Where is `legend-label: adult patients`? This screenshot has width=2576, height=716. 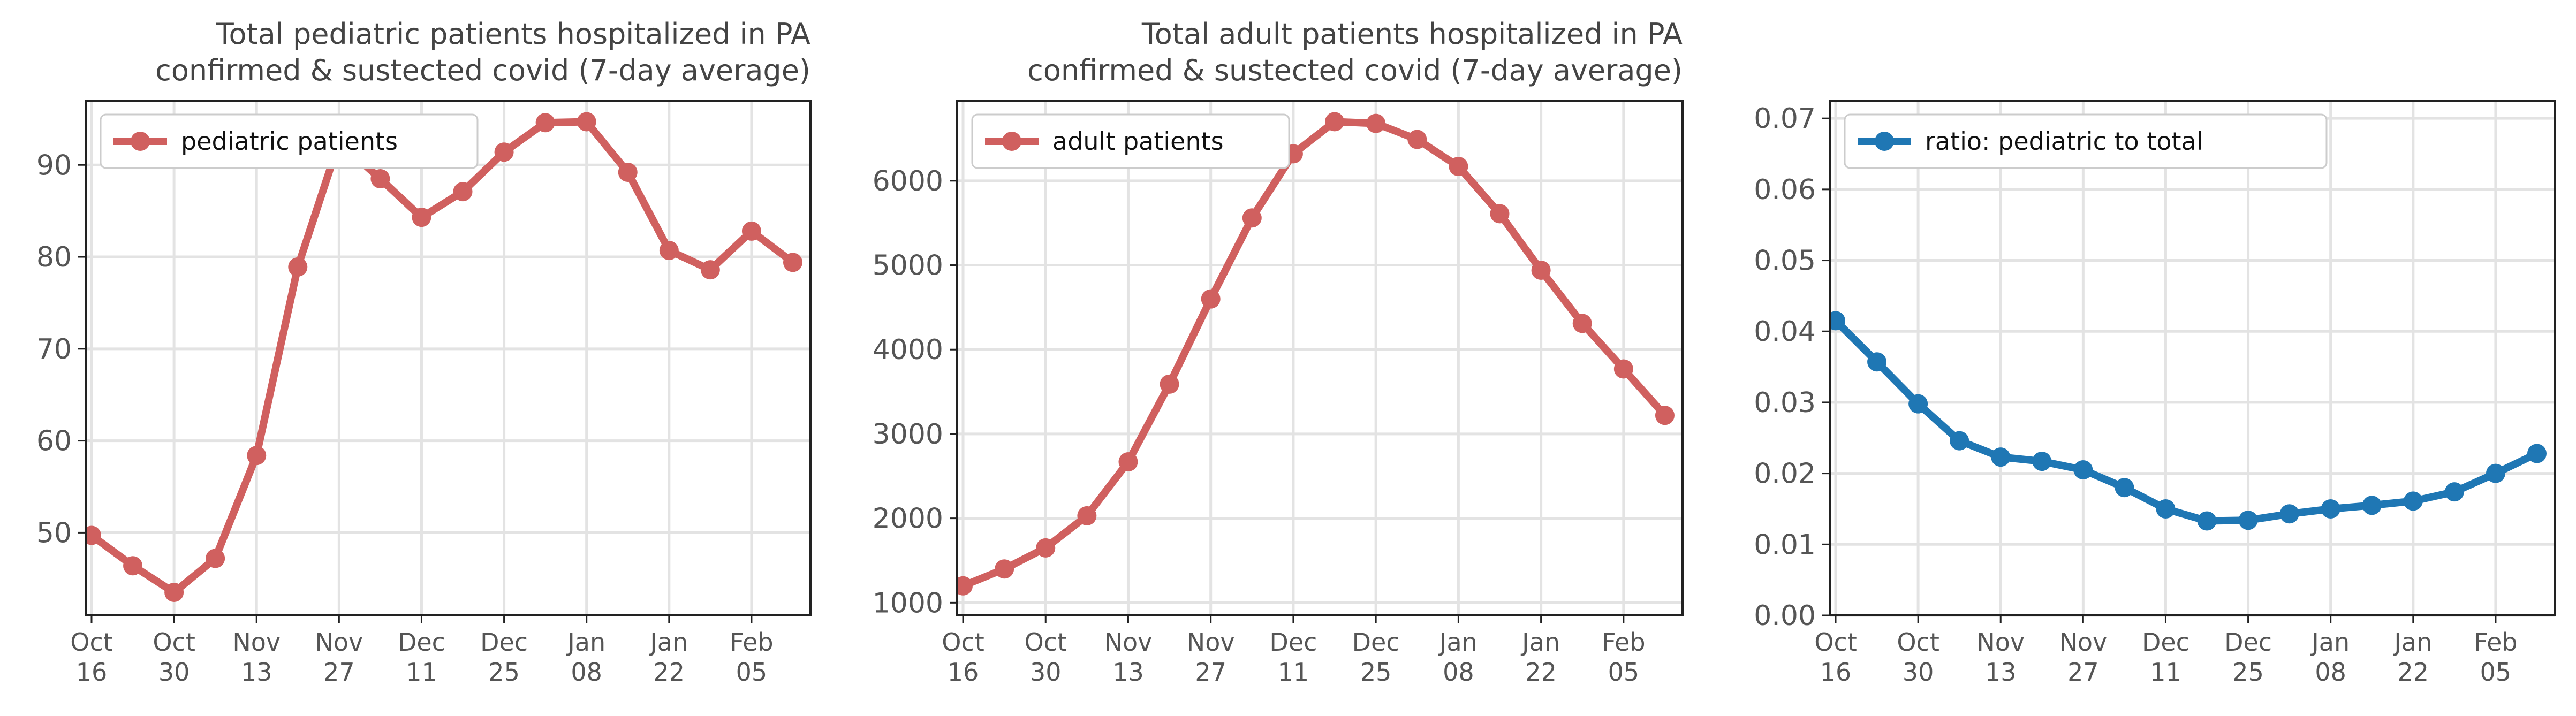 legend-label: adult patients is located at coordinates (1138, 141).